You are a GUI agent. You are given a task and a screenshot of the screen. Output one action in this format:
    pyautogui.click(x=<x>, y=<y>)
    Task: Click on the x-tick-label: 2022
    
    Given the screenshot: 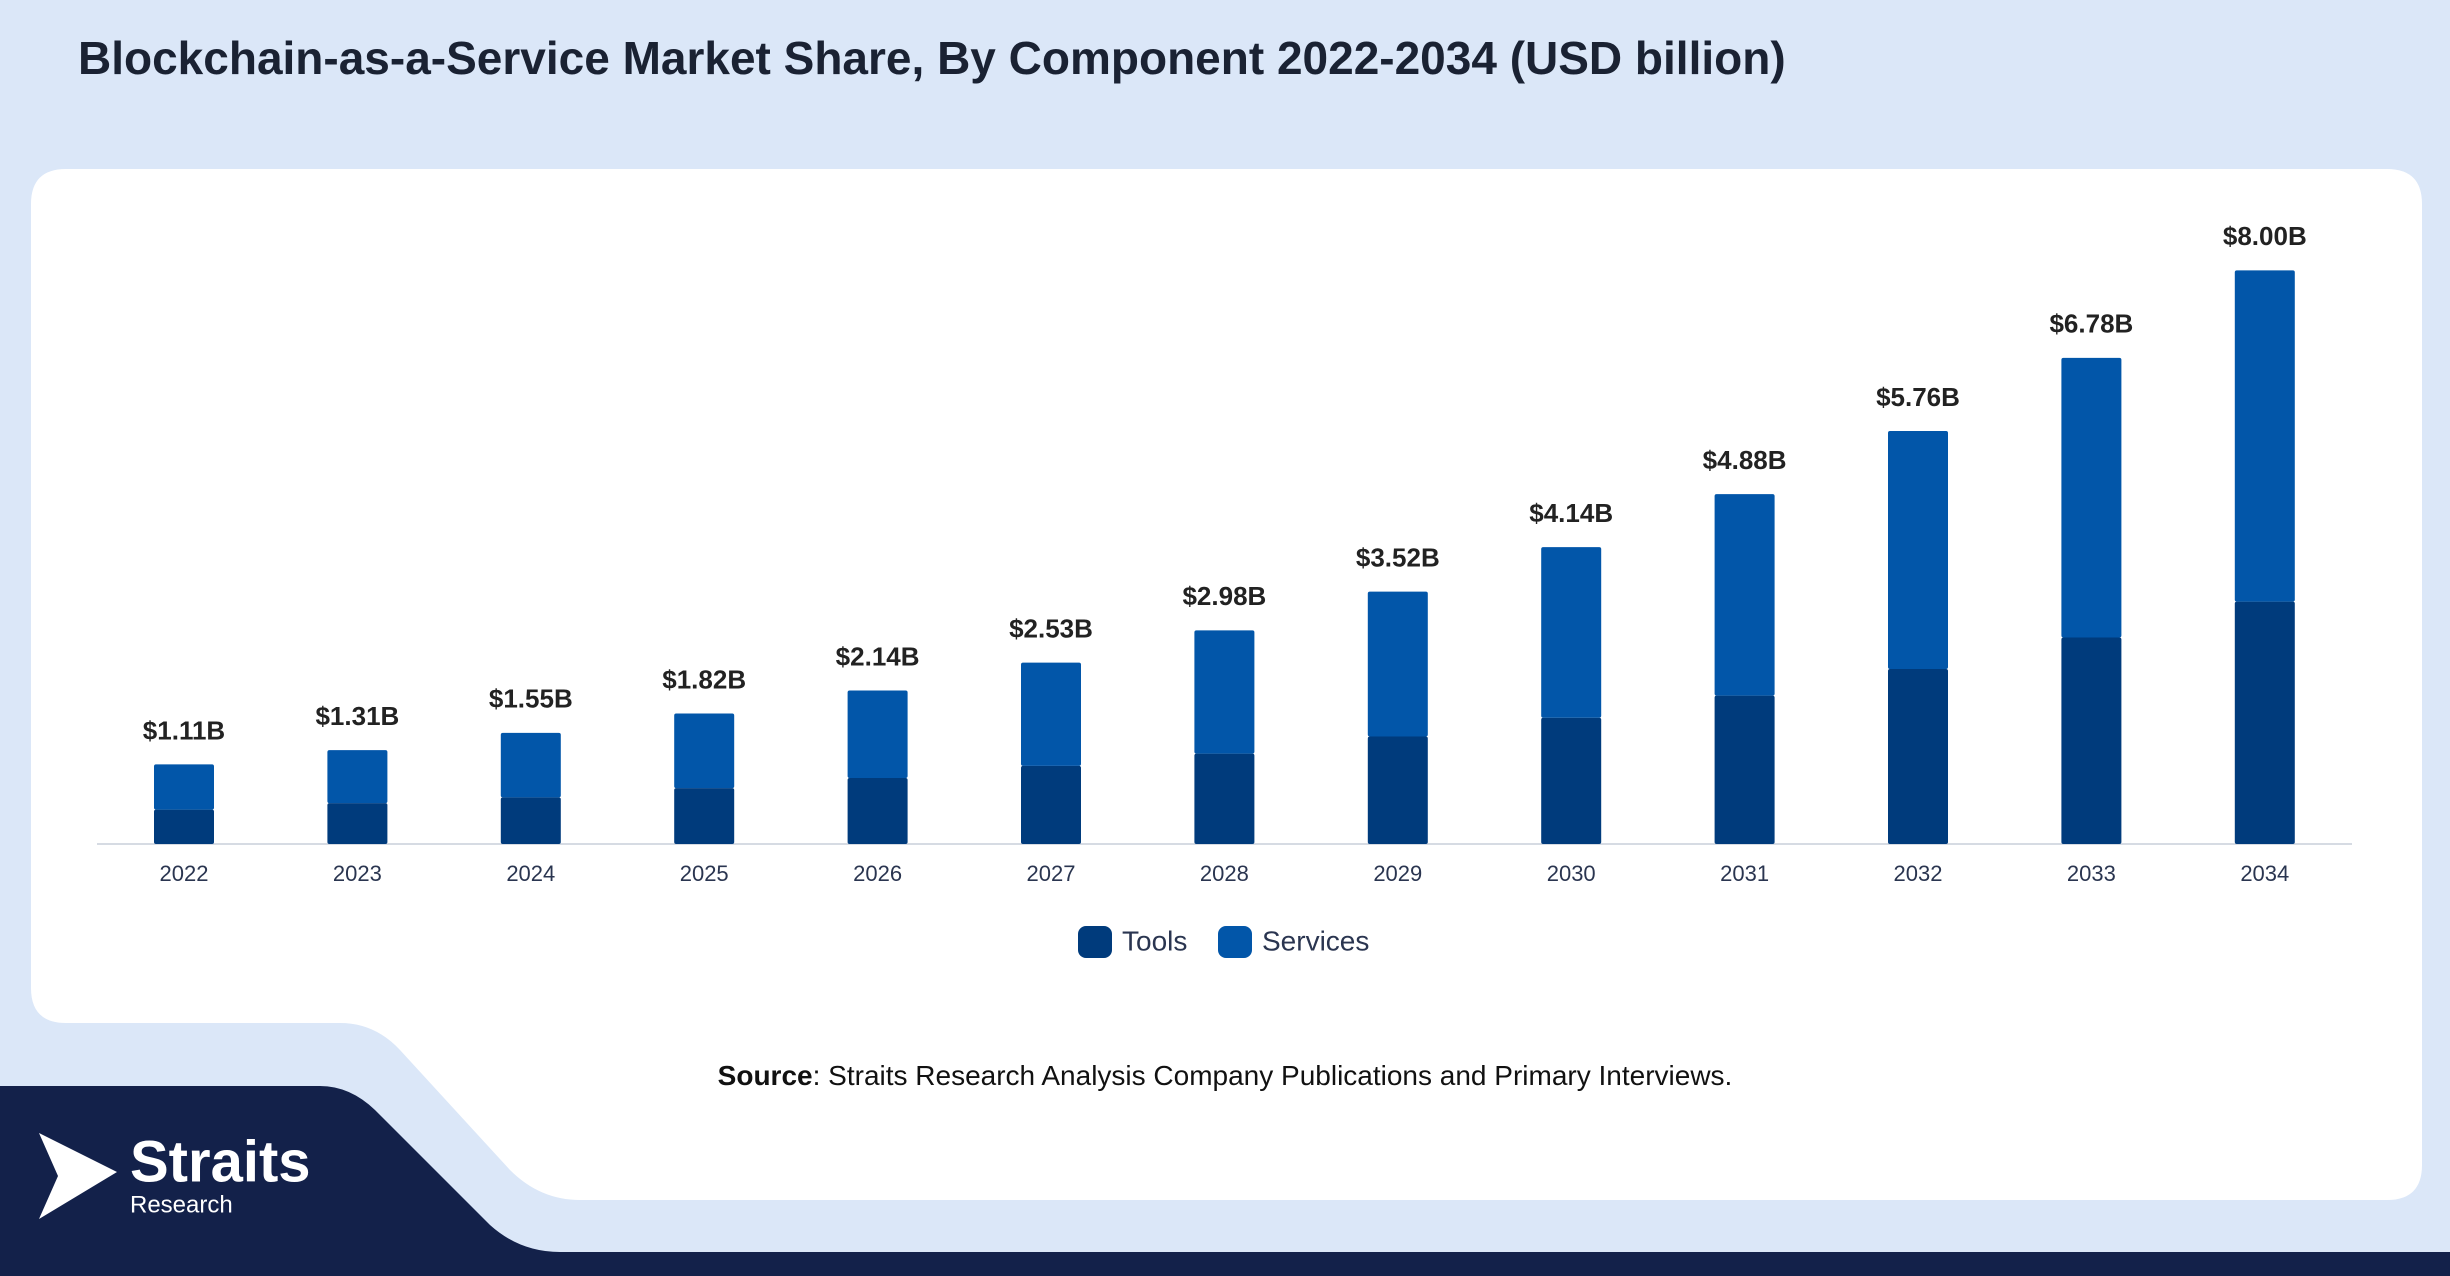 What is the action you would take?
    pyautogui.click(x=184, y=873)
    